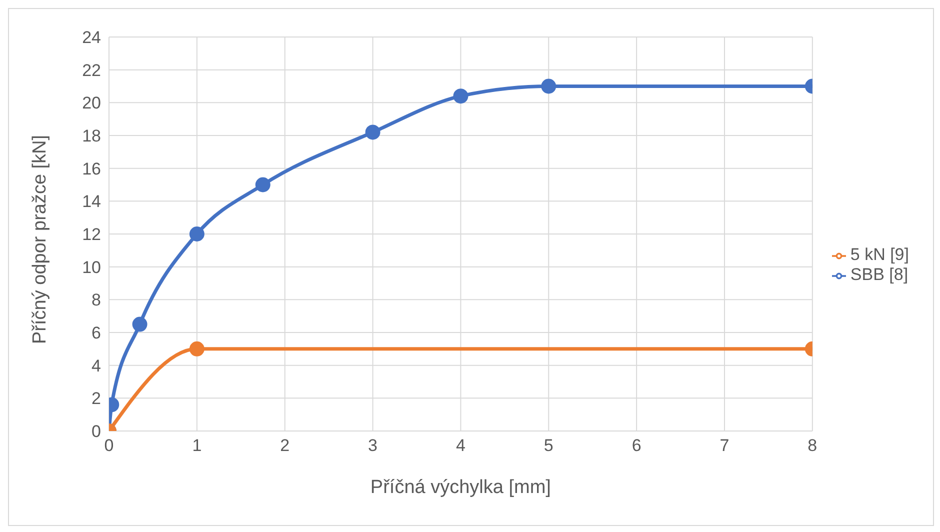 This screenshot has height=532, width=940. I want to click on x-tick-label: 5, so click(549, 446).